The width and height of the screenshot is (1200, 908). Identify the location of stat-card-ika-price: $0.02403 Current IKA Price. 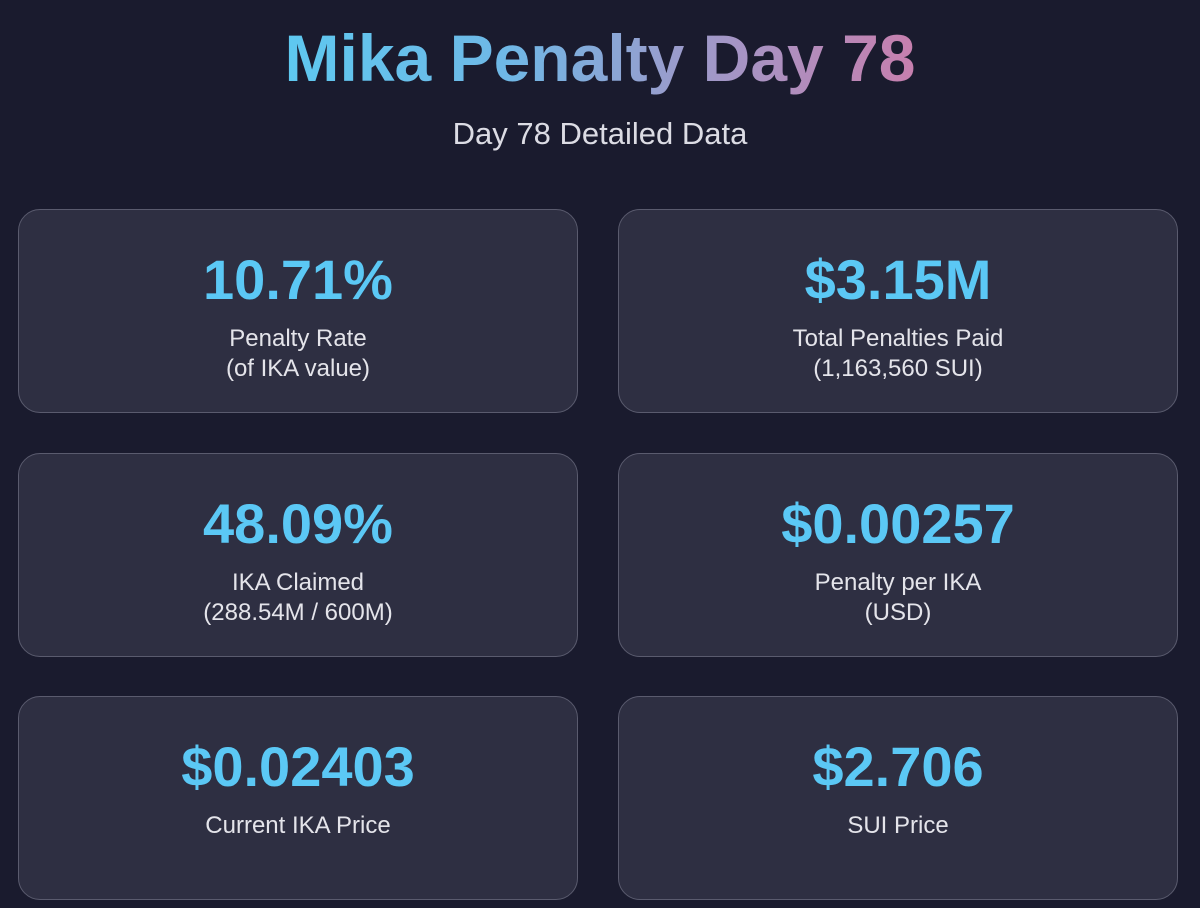
(298, 798).